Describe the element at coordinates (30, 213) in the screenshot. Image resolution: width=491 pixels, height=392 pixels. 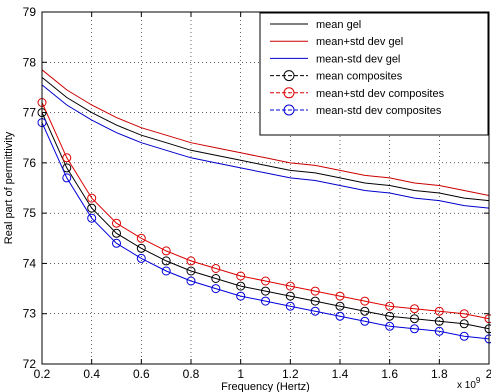
I see `y-tick-label: 75` at that location.